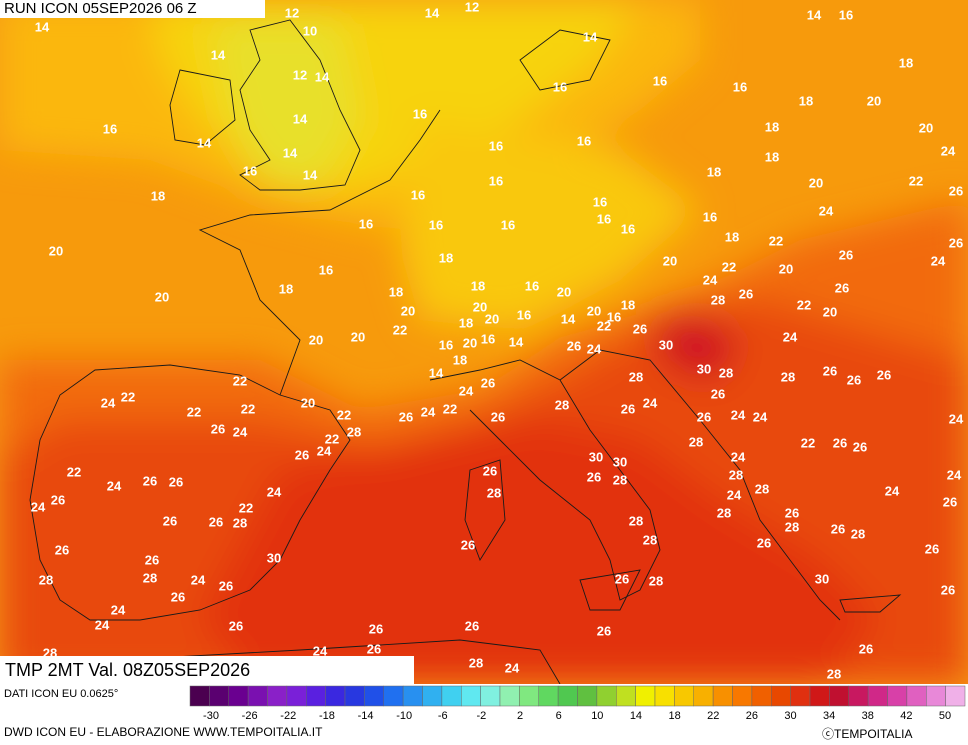 Image resolution: width=968 pixels, height=745 pixels. Describe the element at coordinates (520, 716) in the screenshot. I see `colorbar-label: 2` at that location.